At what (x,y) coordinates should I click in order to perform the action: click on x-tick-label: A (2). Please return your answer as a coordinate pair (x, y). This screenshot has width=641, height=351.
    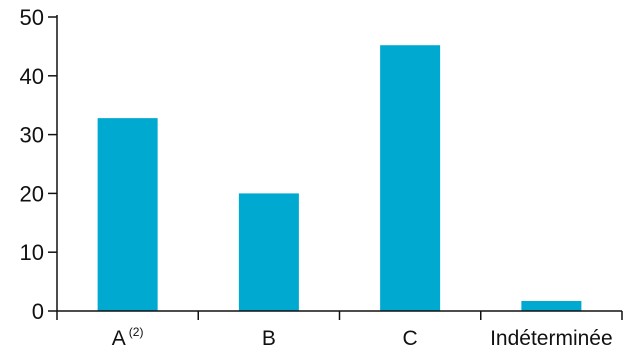
    Looking at the image, I should click on (128, 337).